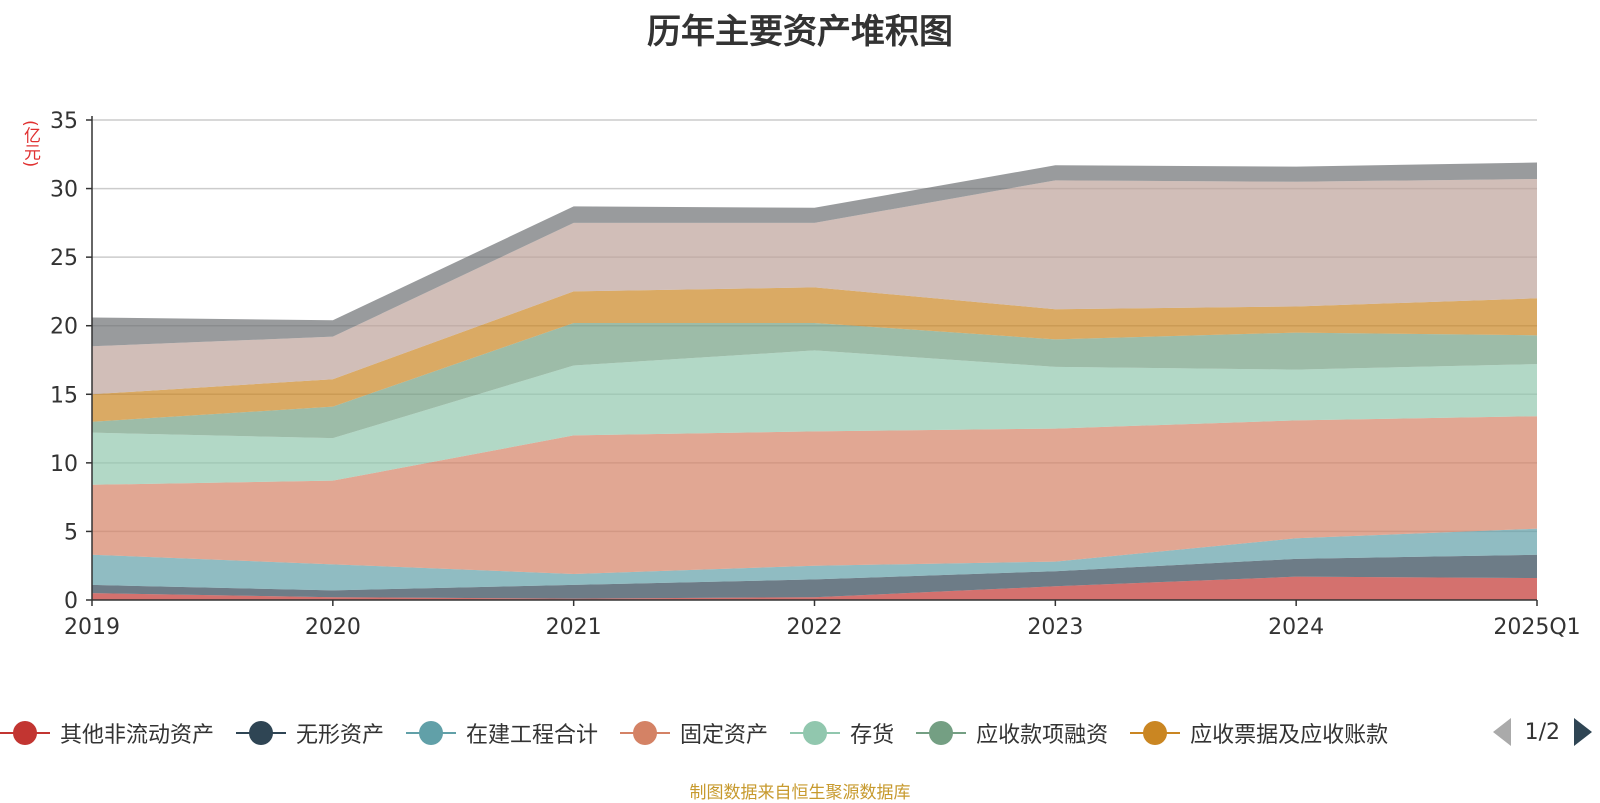 This screenshot has height=803, width=1600. I want to click on legend: 其他非流动资产 无形资产 在建工程合计 固定资产 存货 应收款项融资 应收票据及应收账款, so click(800, 733).